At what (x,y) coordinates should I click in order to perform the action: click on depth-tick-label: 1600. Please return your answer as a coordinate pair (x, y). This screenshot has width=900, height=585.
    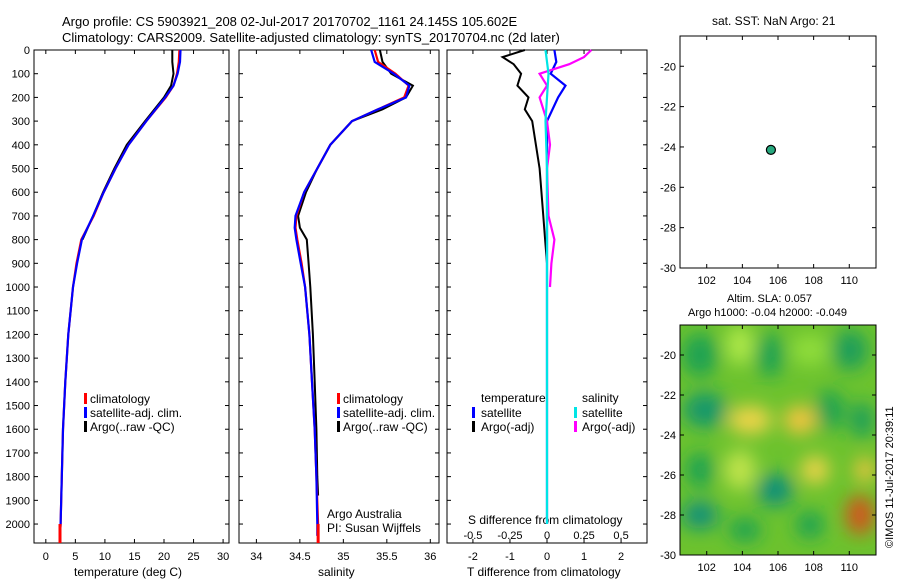
    Looking at the image, I should click on (18, 430).